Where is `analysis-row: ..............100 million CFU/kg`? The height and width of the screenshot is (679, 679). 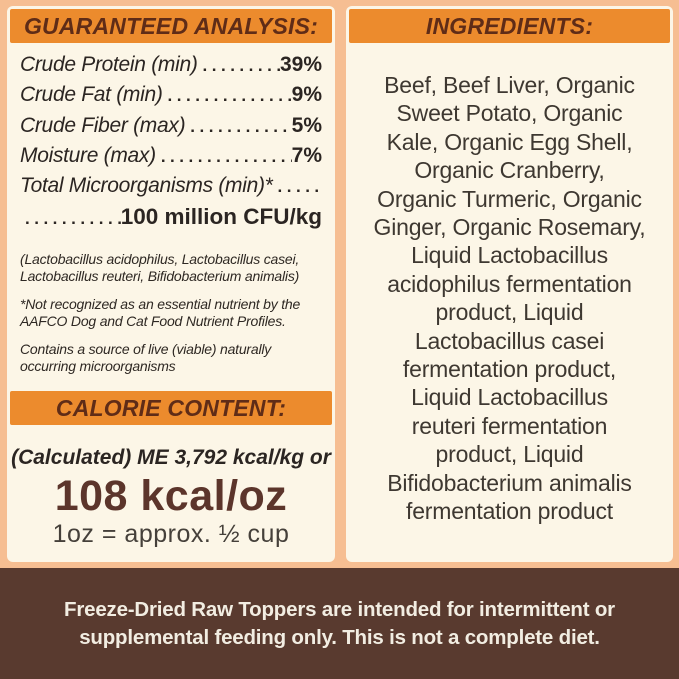 analysis-row: ..............100 million CFU/kg is located at coordinates (171, 219).